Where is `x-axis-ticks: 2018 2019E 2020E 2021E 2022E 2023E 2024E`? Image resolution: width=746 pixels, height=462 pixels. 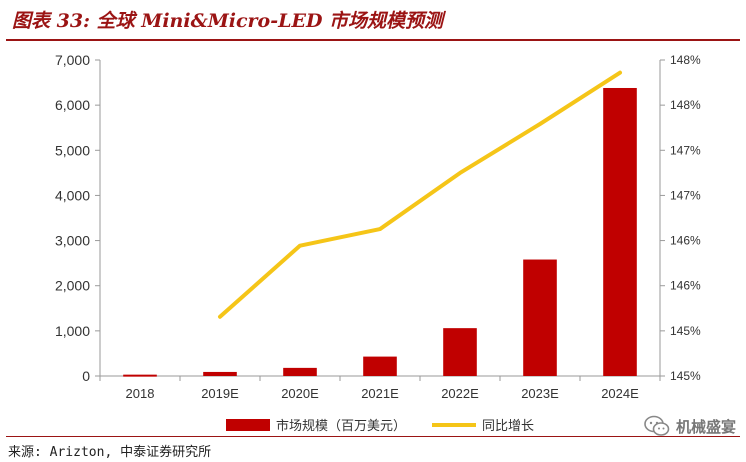
x-axis-ticks: 2018 2019E 2020E 2021E 2022E 2023E 2024E is located at coordinates (380, 388).